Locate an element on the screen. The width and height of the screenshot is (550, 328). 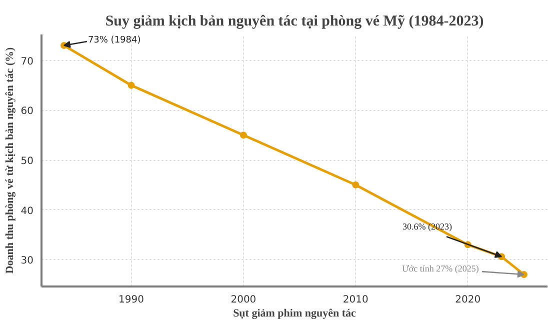
annotation: Ước tính 27% (2025) is located at coordinates (440, 269).